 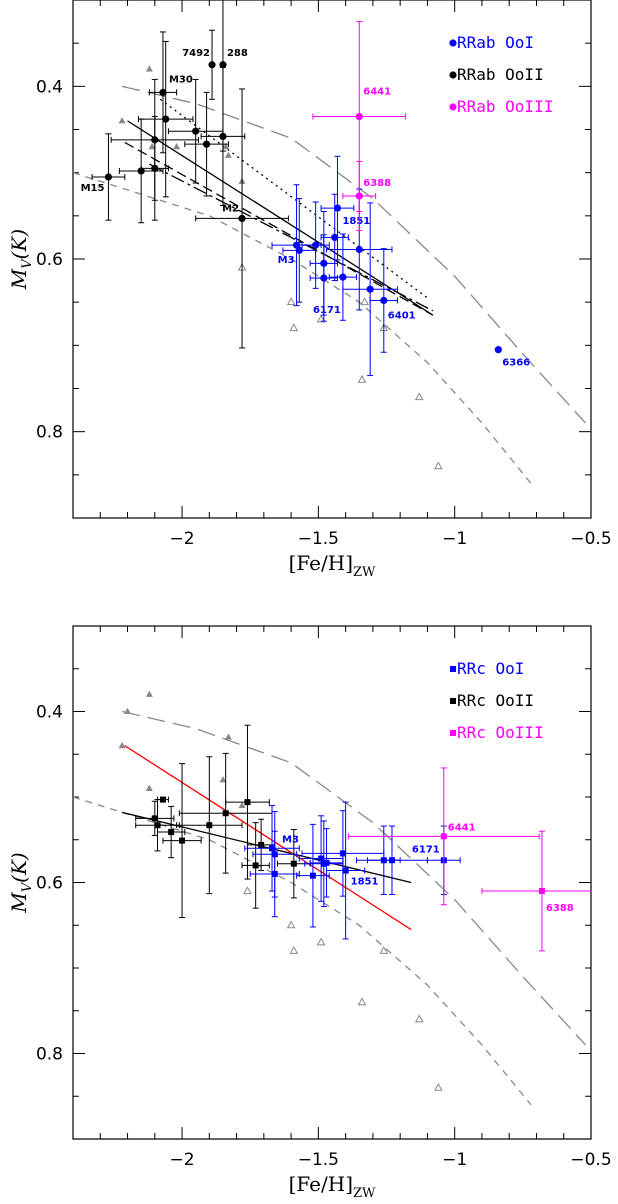 I want to click on cluster-label: M30, so click(x=181, y=79).